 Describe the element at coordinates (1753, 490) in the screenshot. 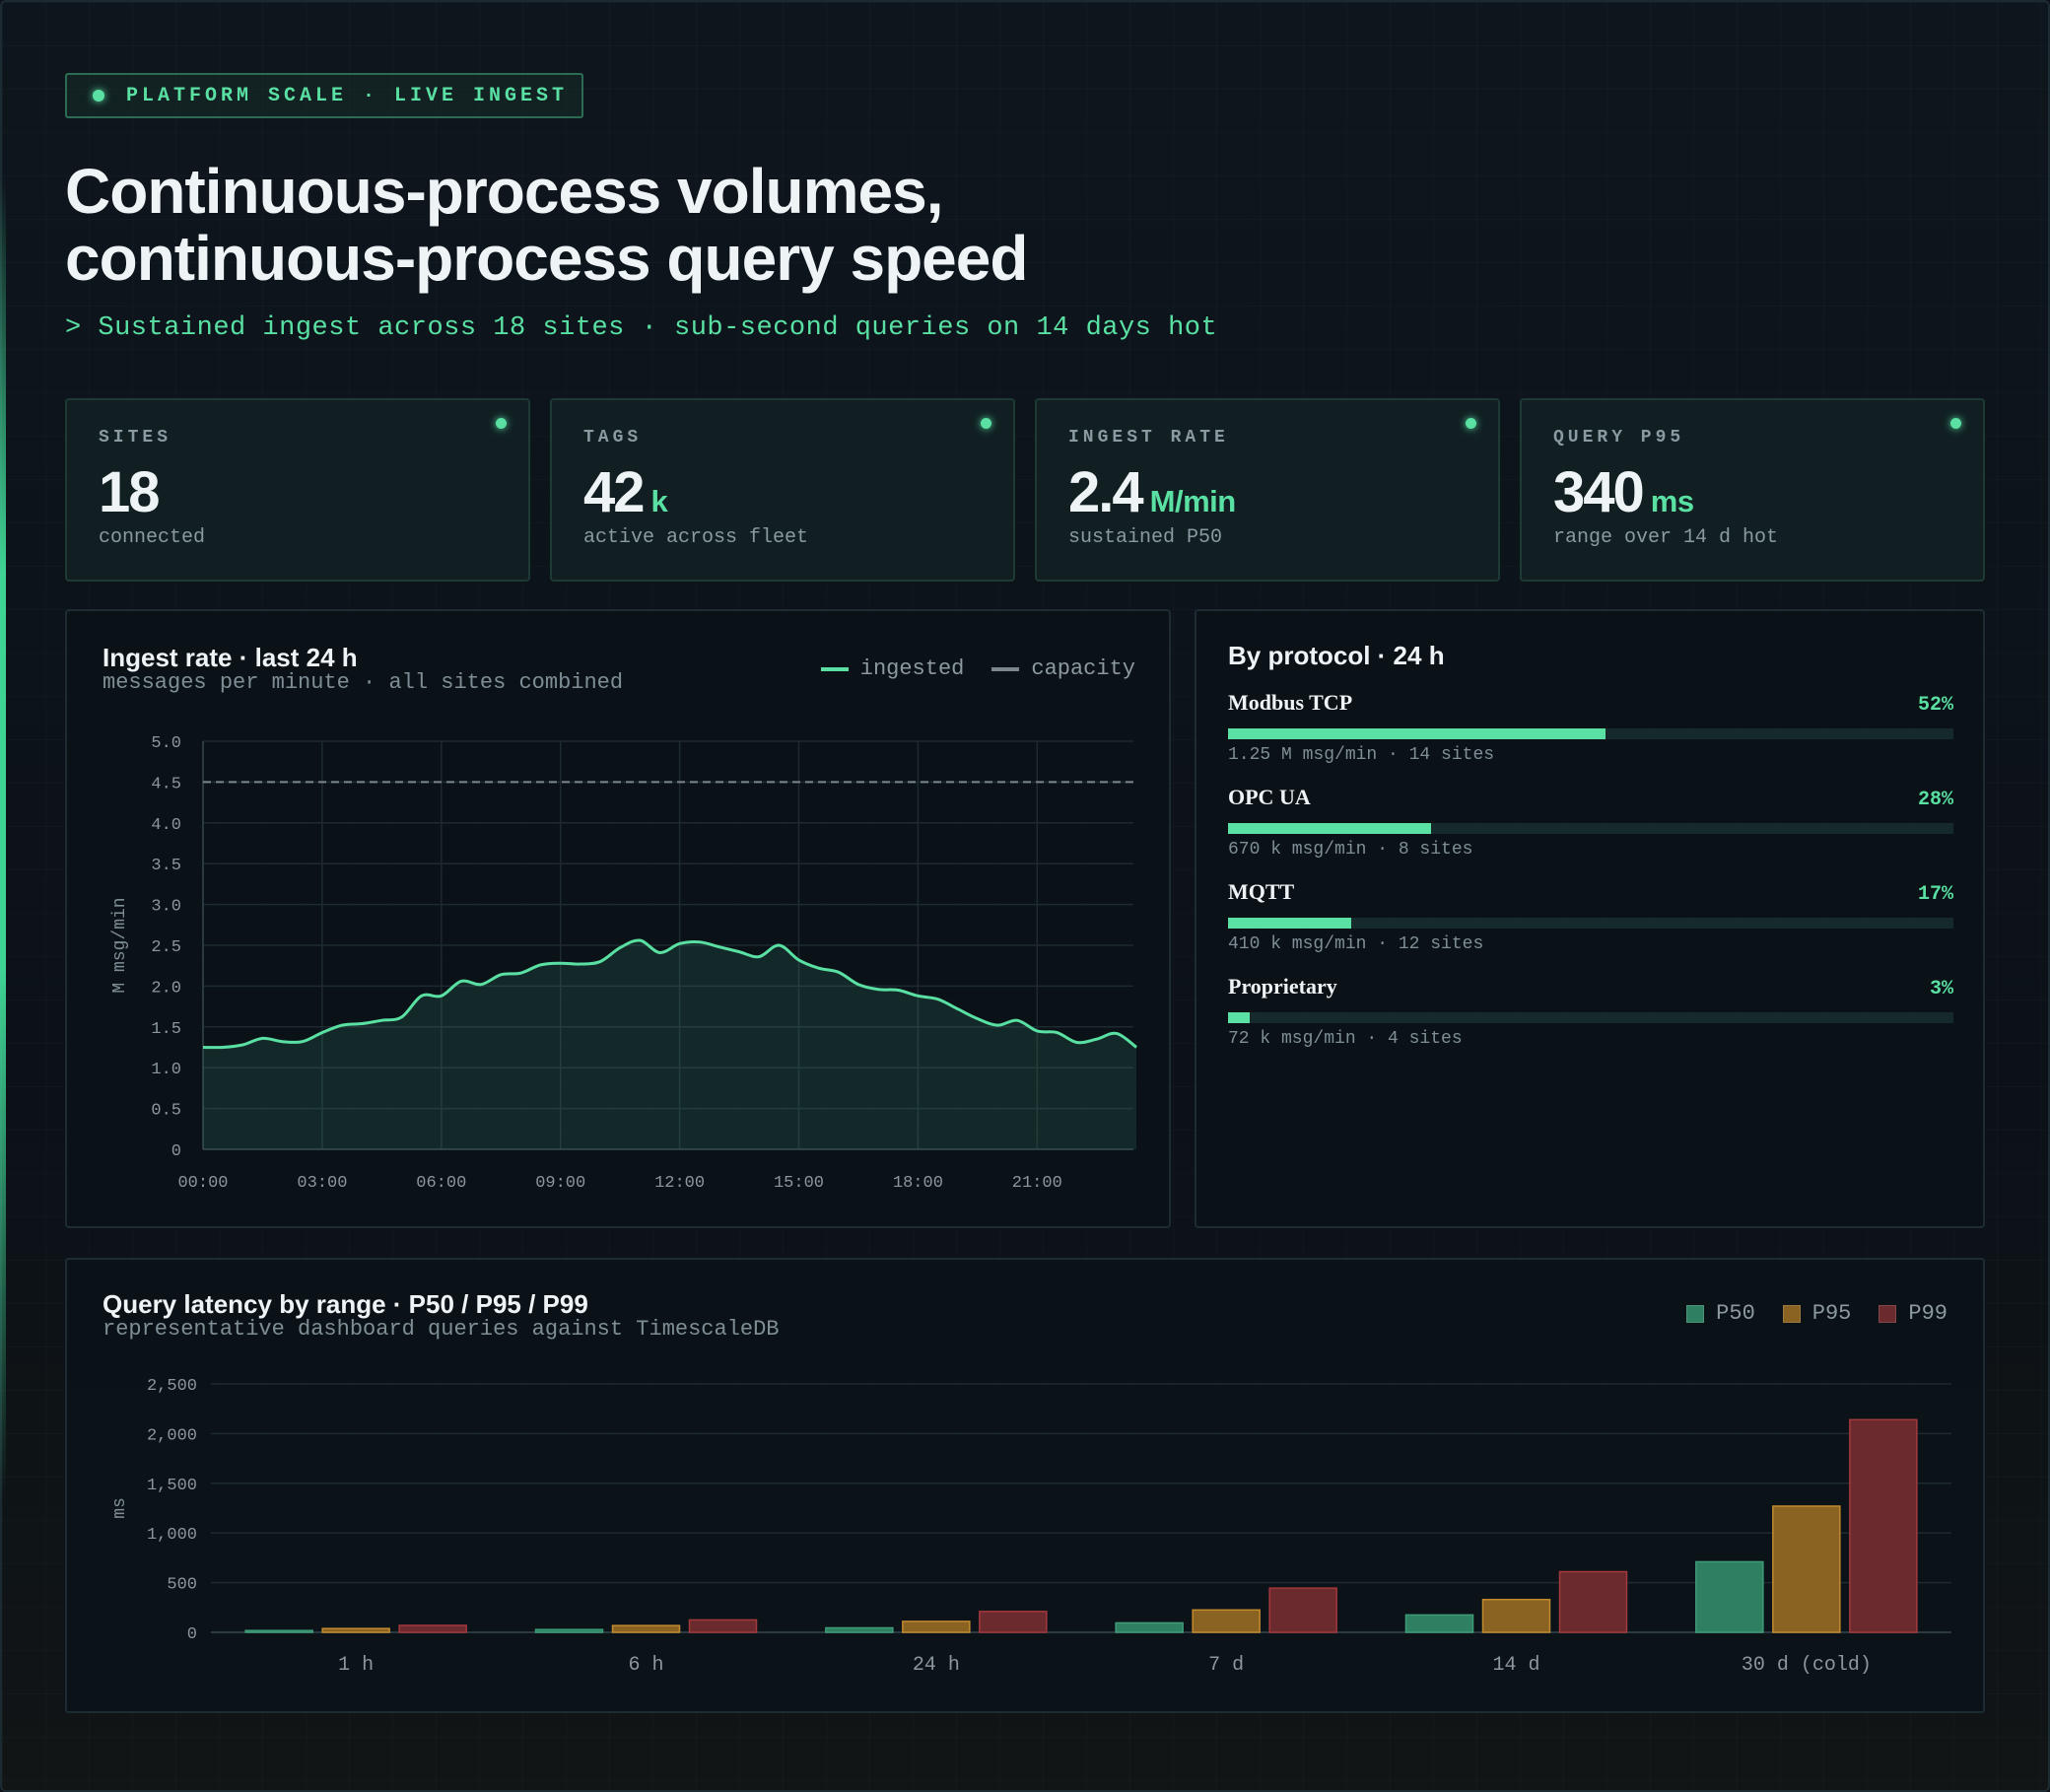

I see `kpi-card-query-p95: QUERY P95 340 ms range over 14 d hot` at that location.